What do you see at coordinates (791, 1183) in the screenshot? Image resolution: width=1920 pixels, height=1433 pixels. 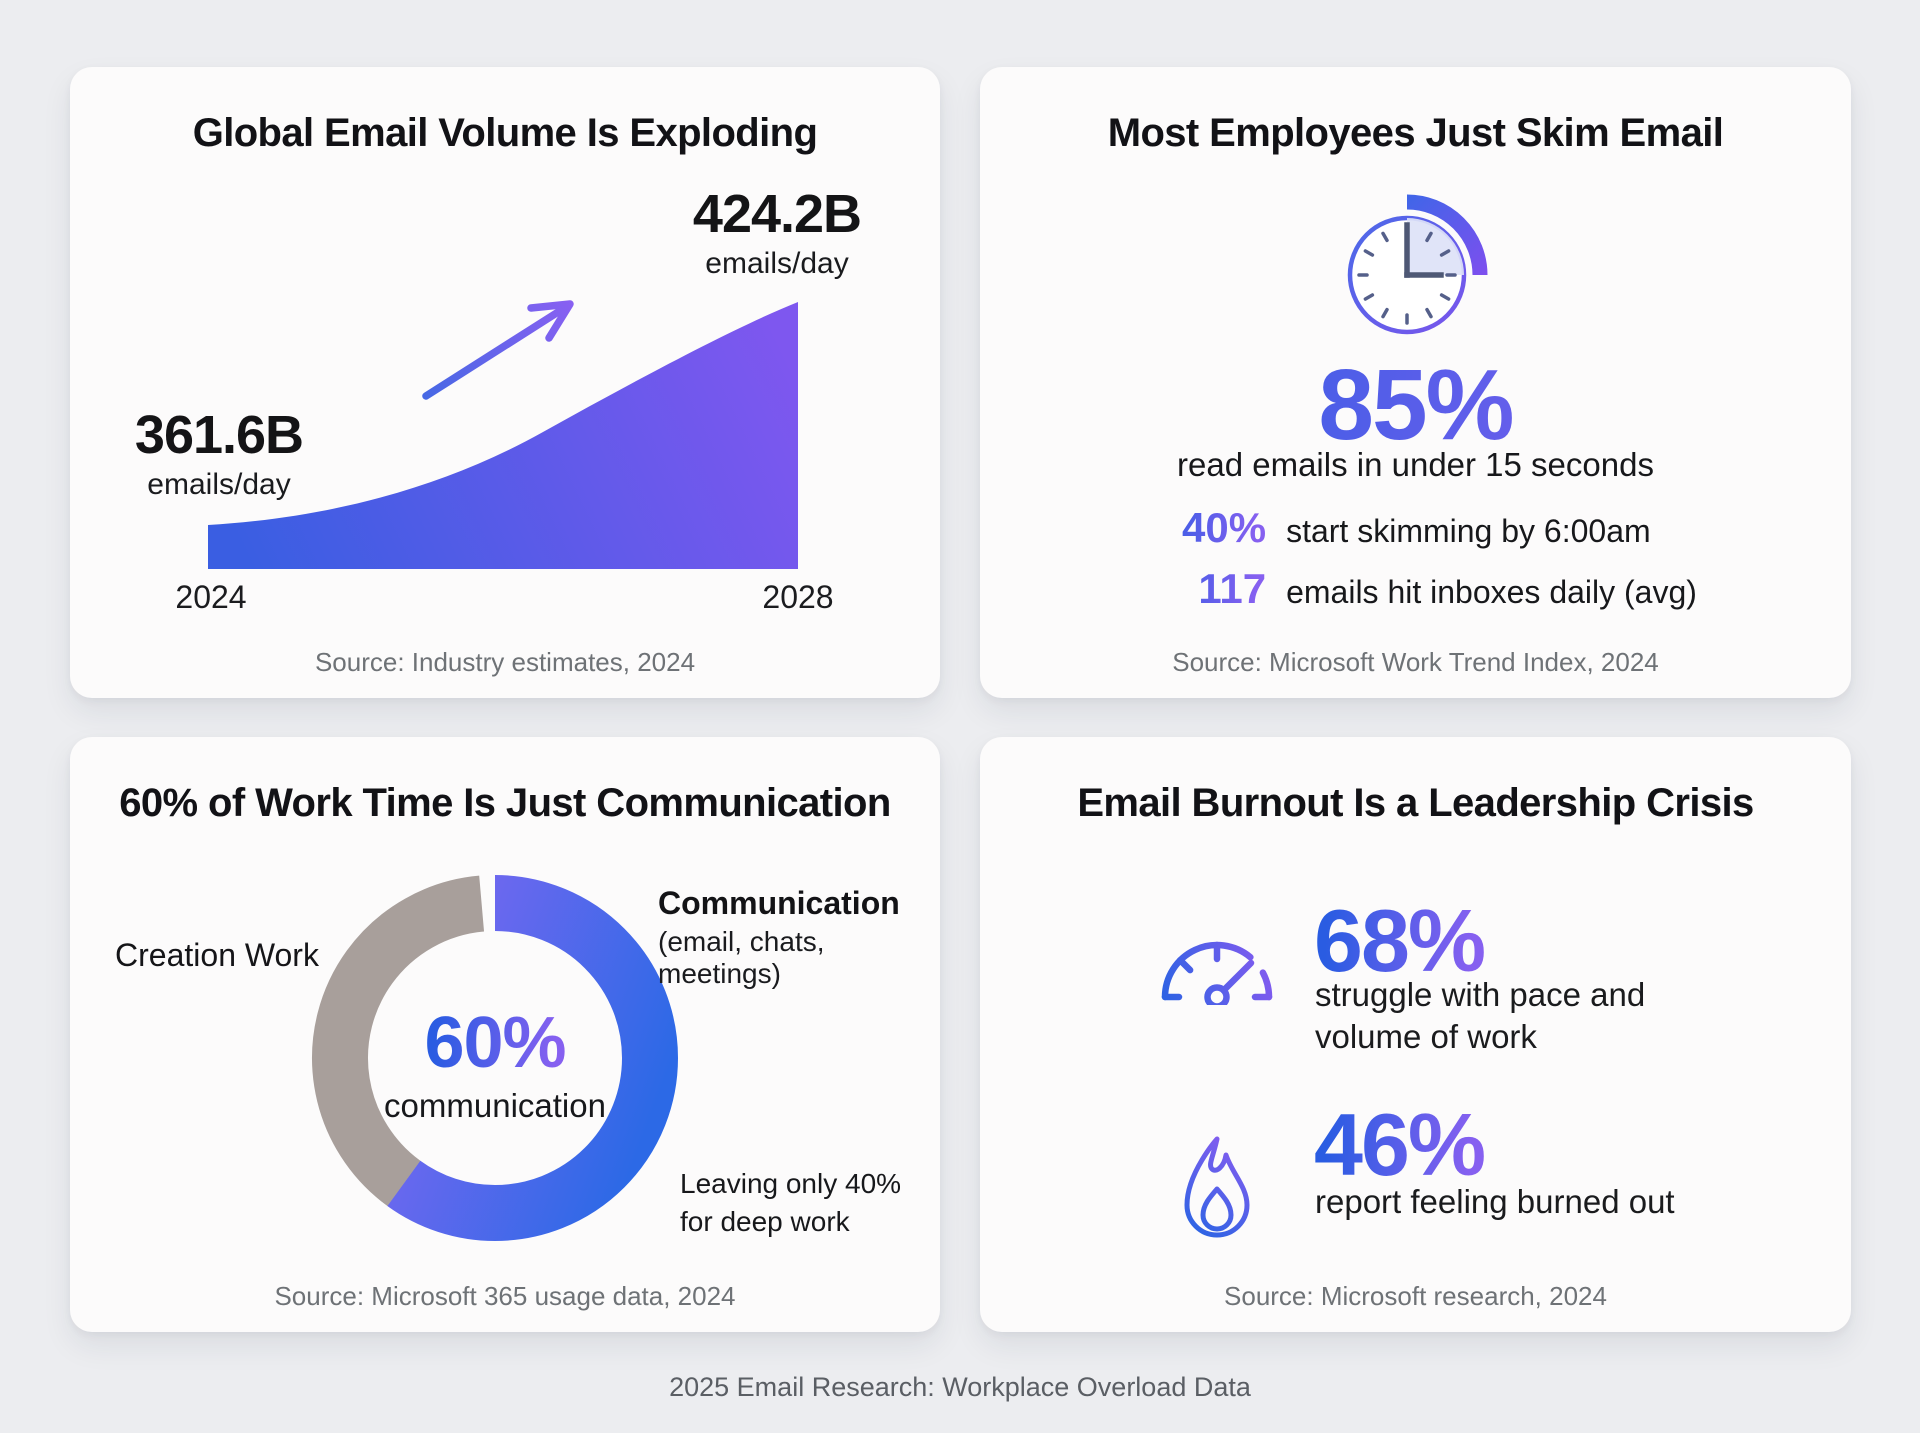 I see `deep-work-note-line1: Leaving only 40%` at bounding box center [791, 1183].